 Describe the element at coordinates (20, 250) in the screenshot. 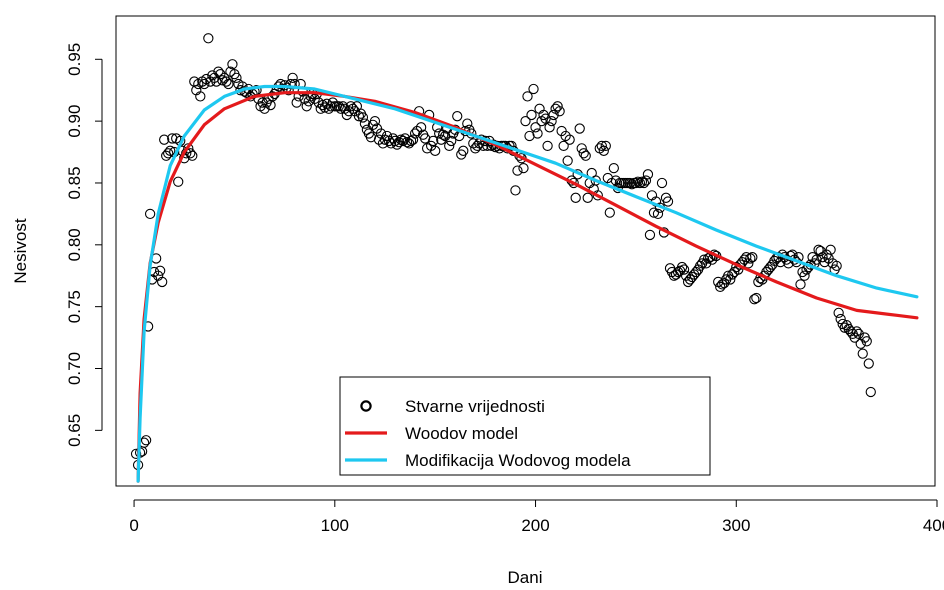

I see `y-axis-label: Nesivost` at that location.